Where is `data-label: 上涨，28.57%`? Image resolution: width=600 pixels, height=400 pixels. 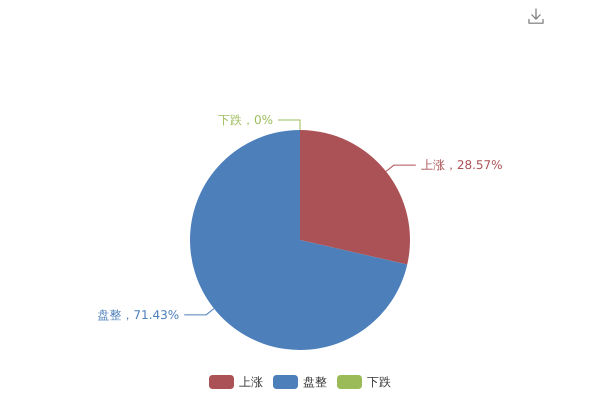 data-label: 上涨，28.57% is located at coordinates (461, 165).